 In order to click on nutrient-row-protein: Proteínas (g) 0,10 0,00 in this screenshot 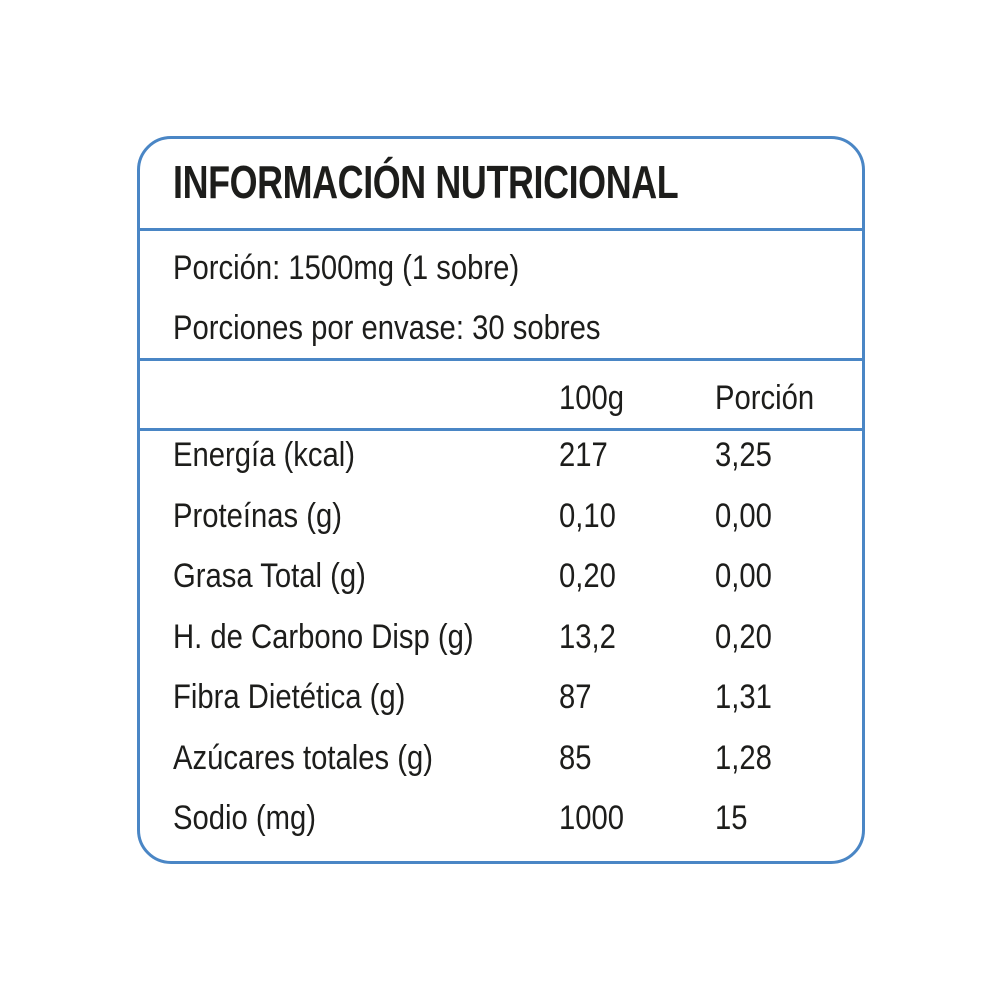, I will do `click(501, 527)`.